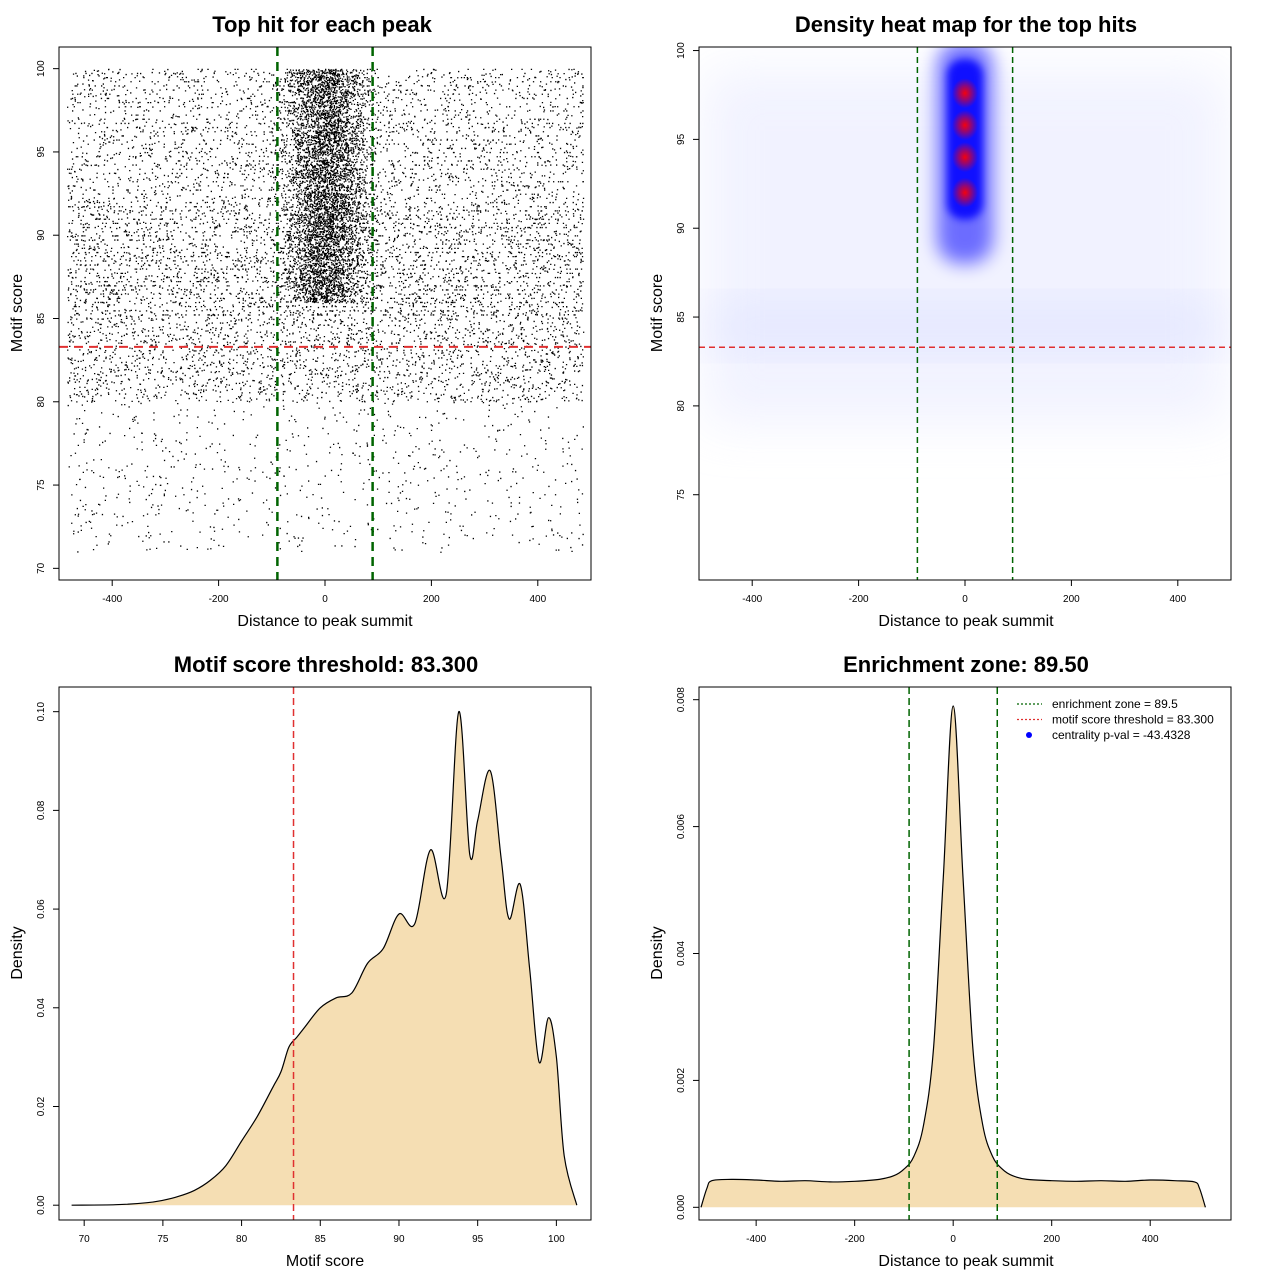 This screenshot has height=1280, width=1280. What do you see at coordinates (1133, 720) in the screenshot?
I see `legend-label: motif score threshold = 83.300` at bounding box center [1133, 720].